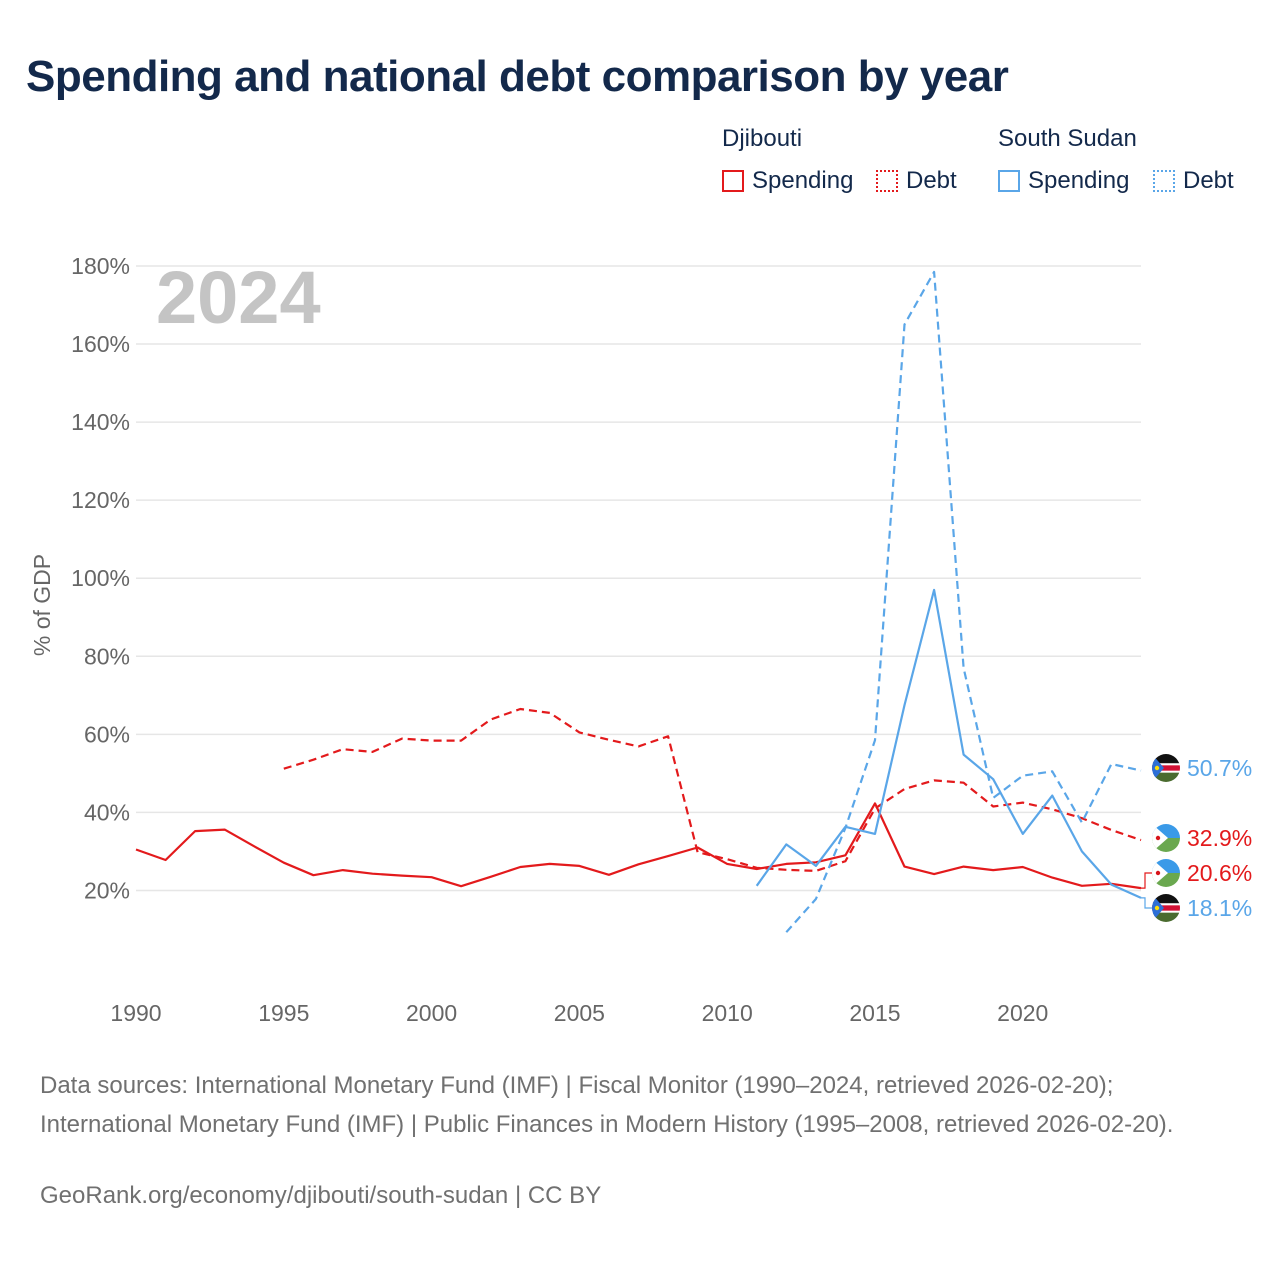  I want to click on y-tick-label: 140%, so click(100, 422).